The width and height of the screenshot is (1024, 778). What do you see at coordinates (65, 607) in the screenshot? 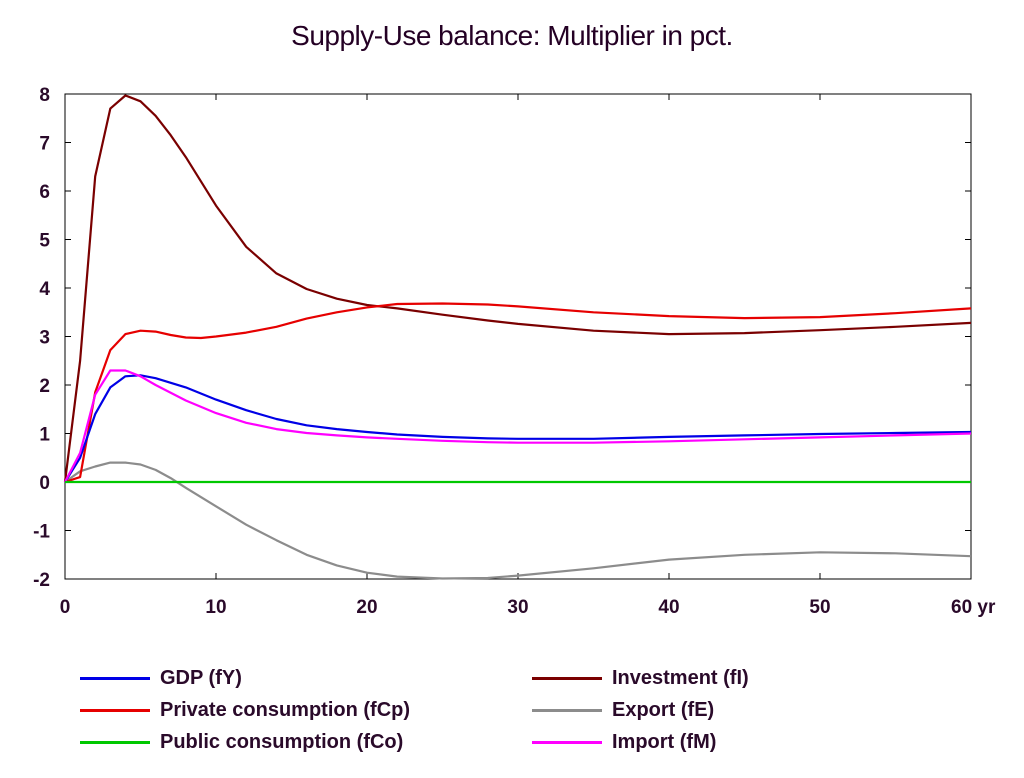
I see `x-tick-label: 0` at bounding box center [65, 607].